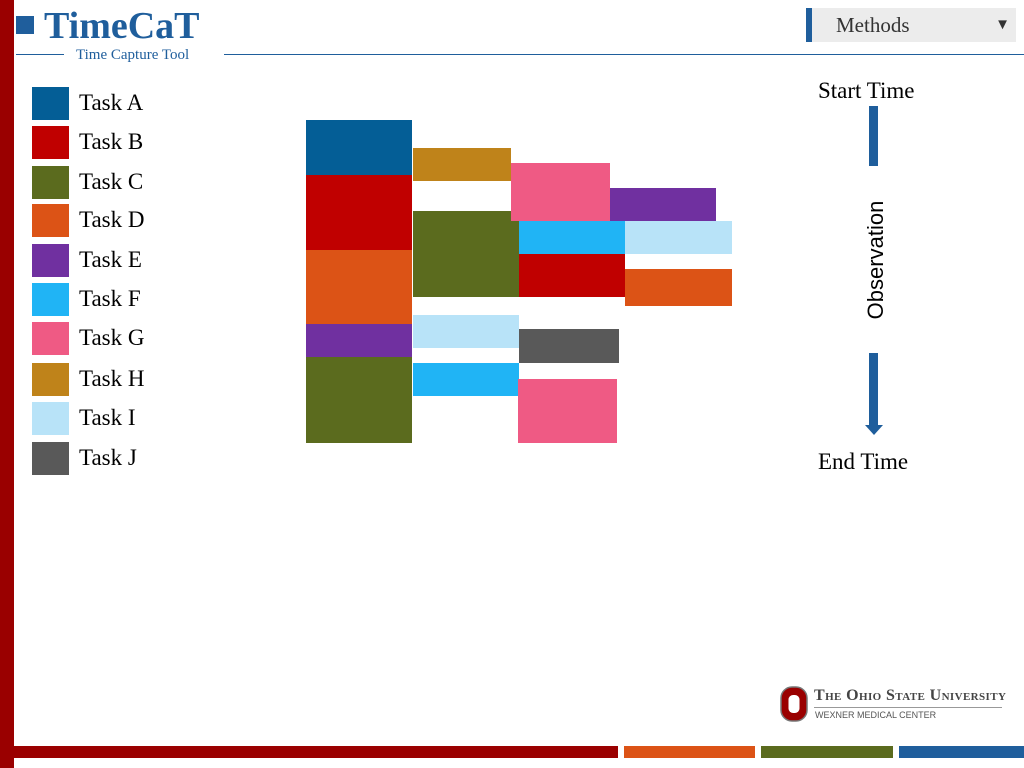 This screenshot has width=1024, height=768. What do you see at coordinates (873, 25) in the screenshot?
I see `section-dropdown-label: Methods` at bounding box center [873, 25].